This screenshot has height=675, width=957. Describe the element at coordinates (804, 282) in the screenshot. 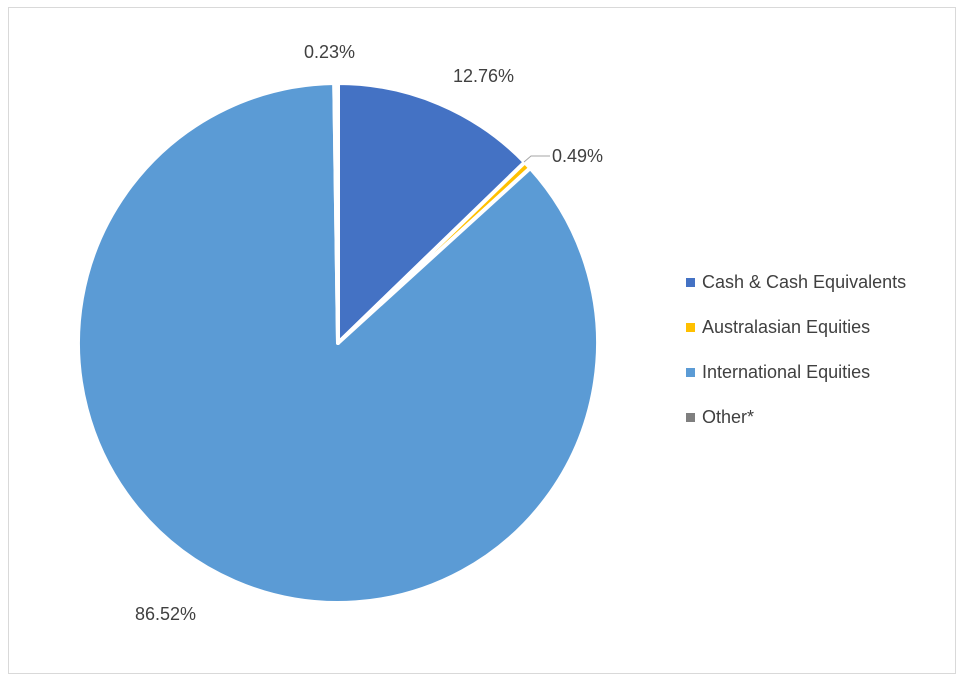

I see `legend-label-cash: Cash & Cash Equivalents` at that location.